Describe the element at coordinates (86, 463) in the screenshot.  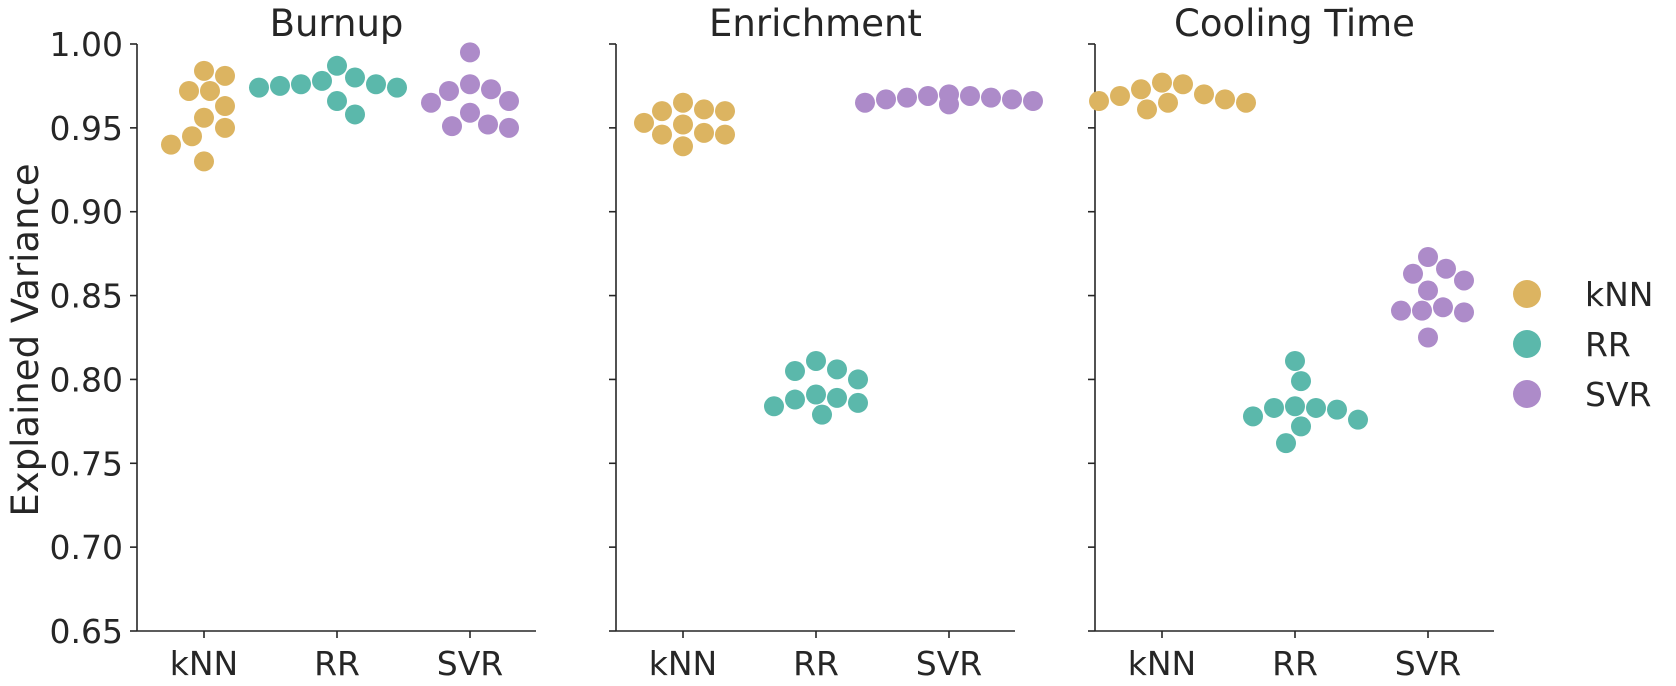
I see `y-tick-label: 0.75` at that location.